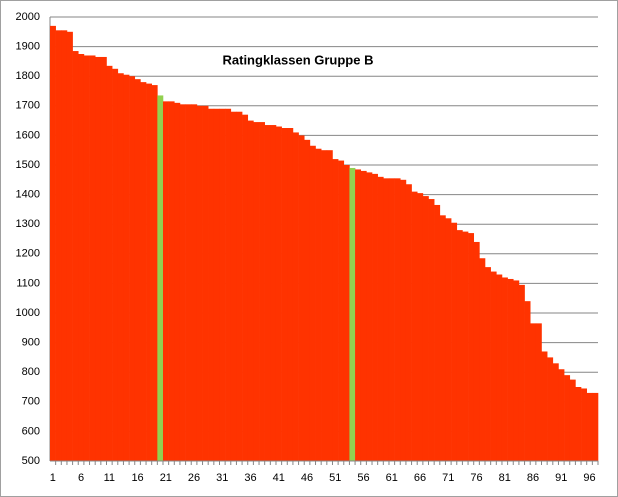 The height and width of the screenshot is (497, 618). I want to click on x-tick-label: 71, so click(448, 478).